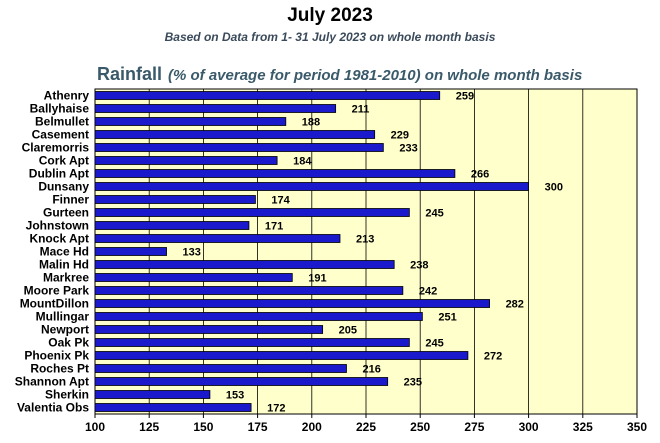  What do you see at coordinates (302, 162) in the screenshot?
I see `value-label: 184` at bounding box center [302, 162].